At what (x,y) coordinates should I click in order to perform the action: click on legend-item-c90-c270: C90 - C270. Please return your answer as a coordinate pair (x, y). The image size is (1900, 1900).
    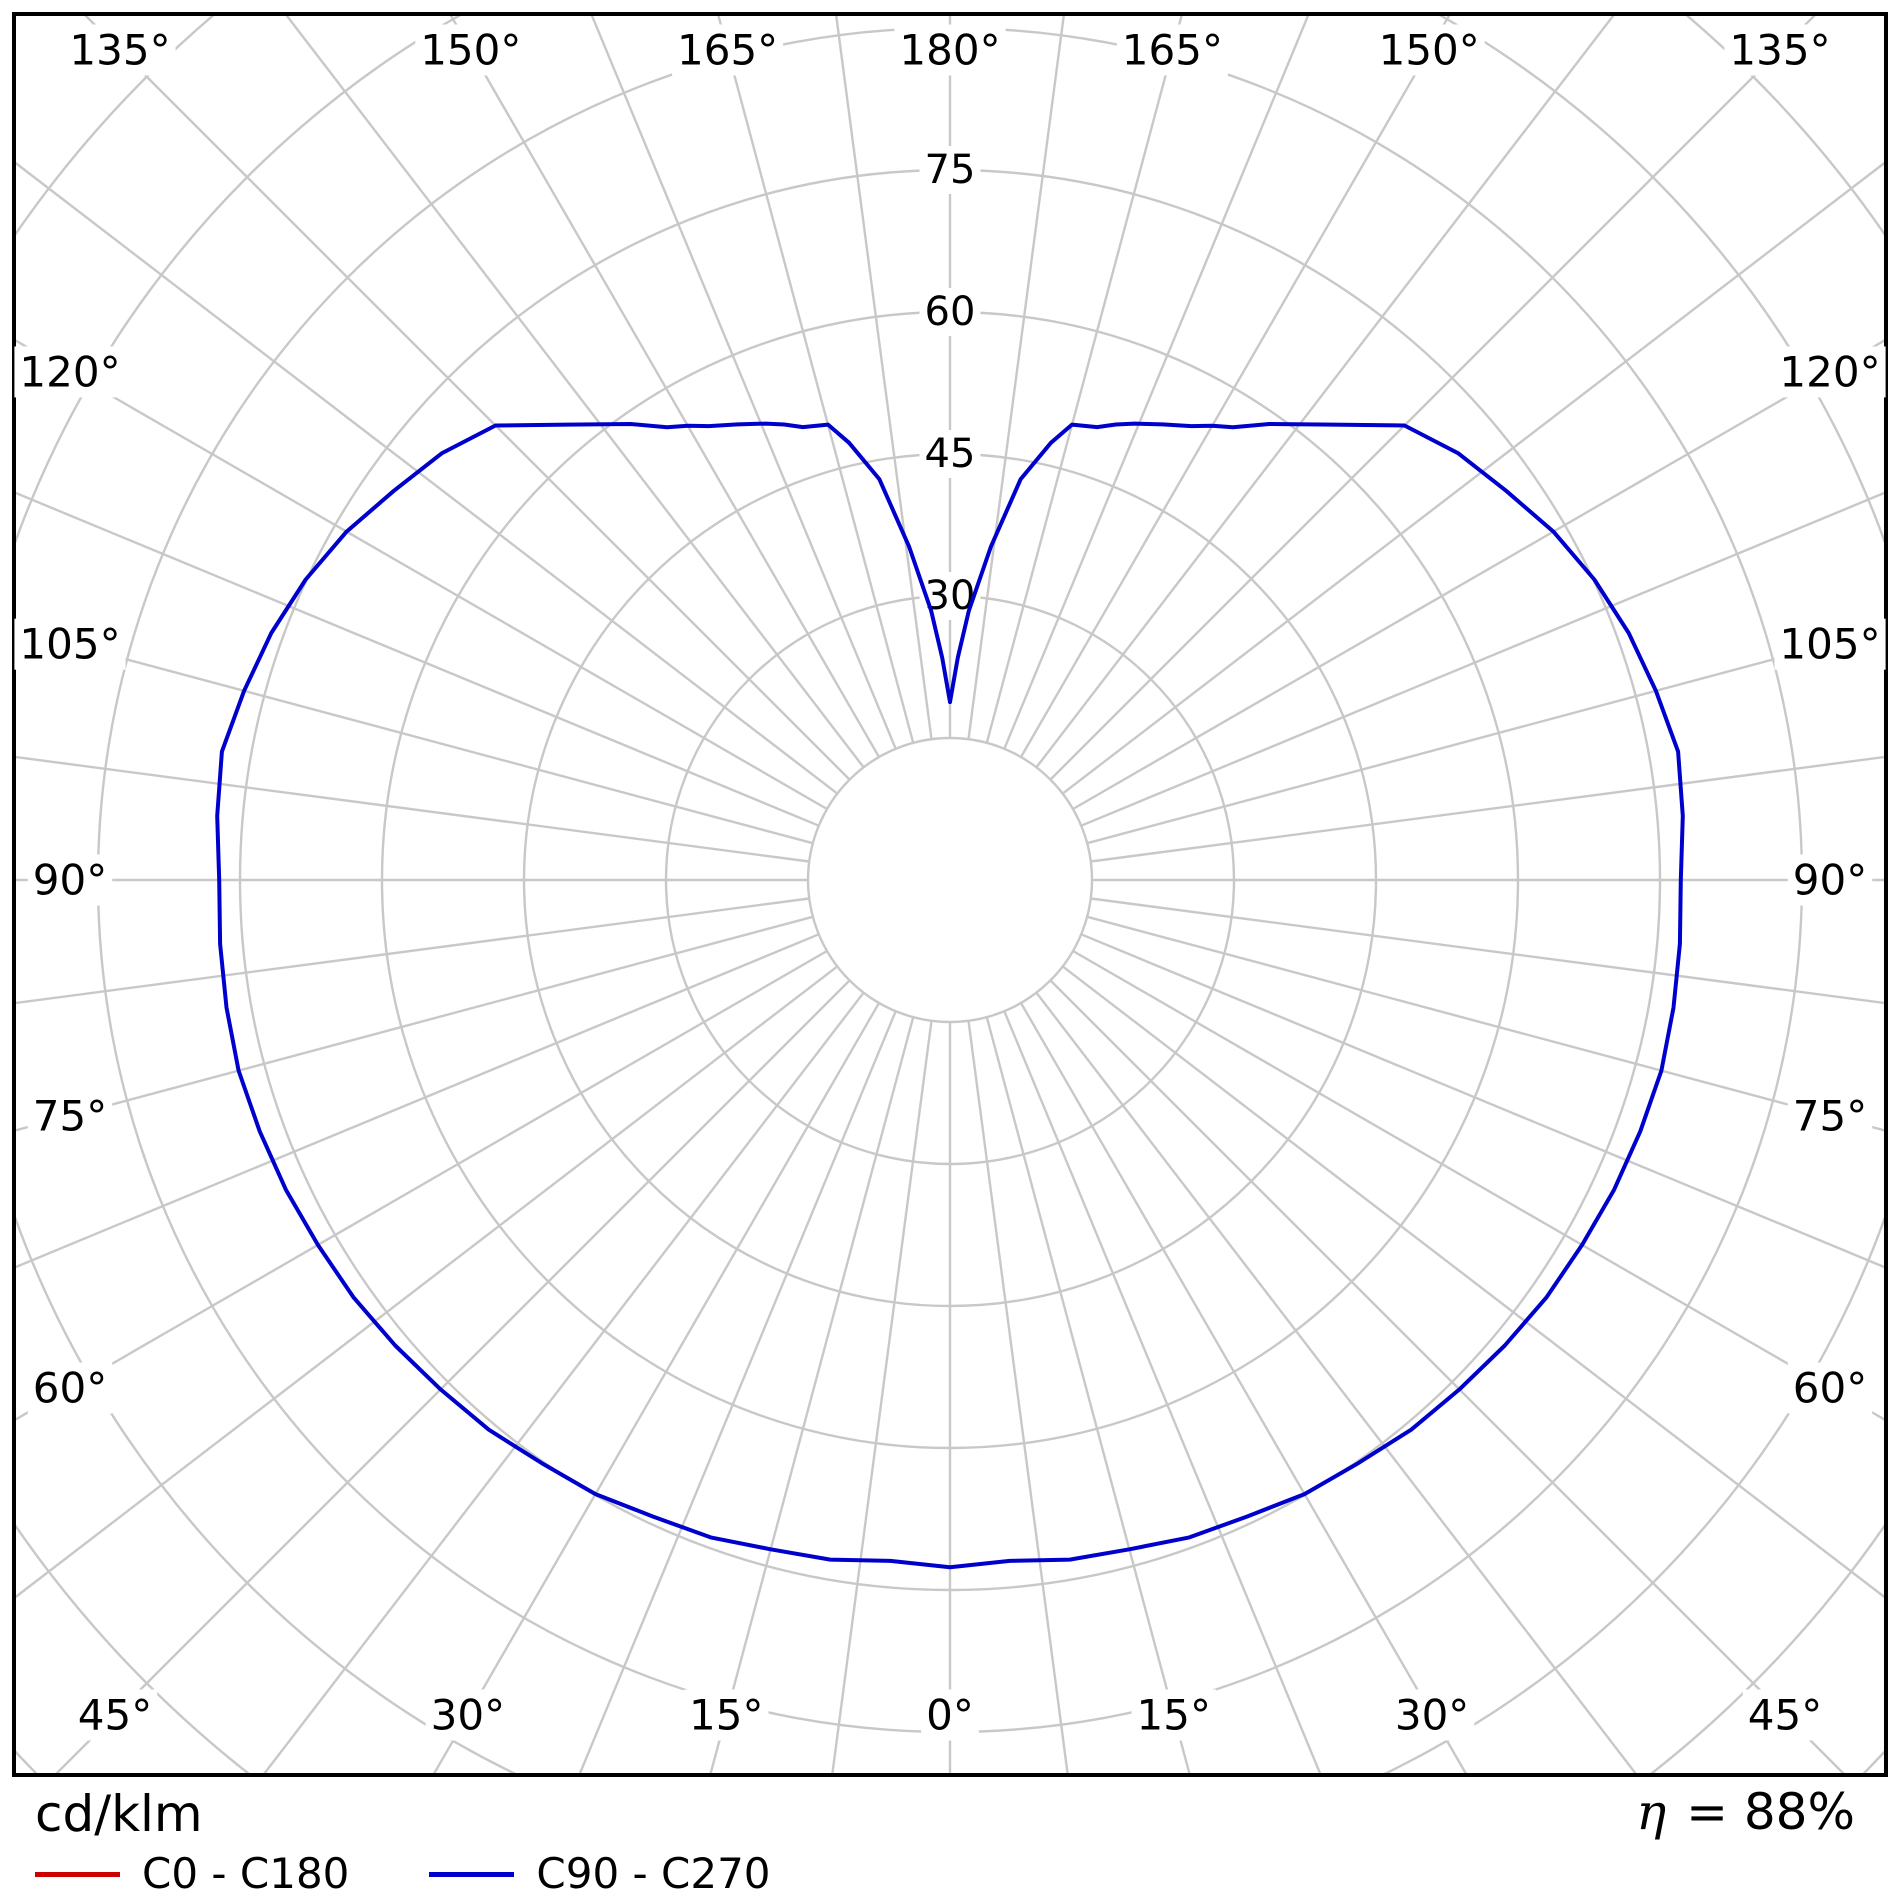
    Looking at the image, I should click on (600, 1874).